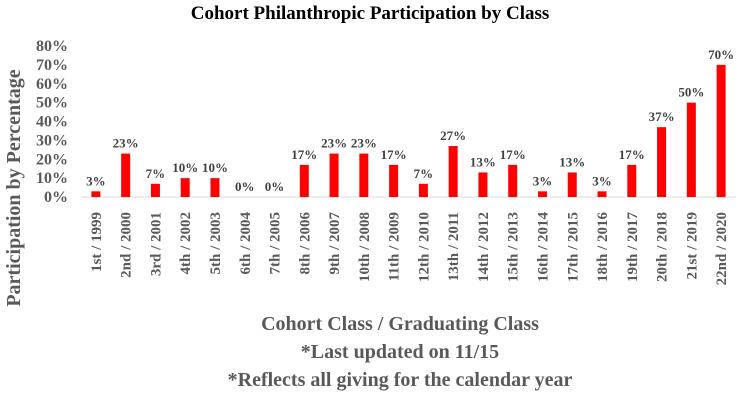  What do you see at coordinates (692, 246) in the screenshot?
I see `category-label: 21st / 2019` at bounding box center [692, 246].